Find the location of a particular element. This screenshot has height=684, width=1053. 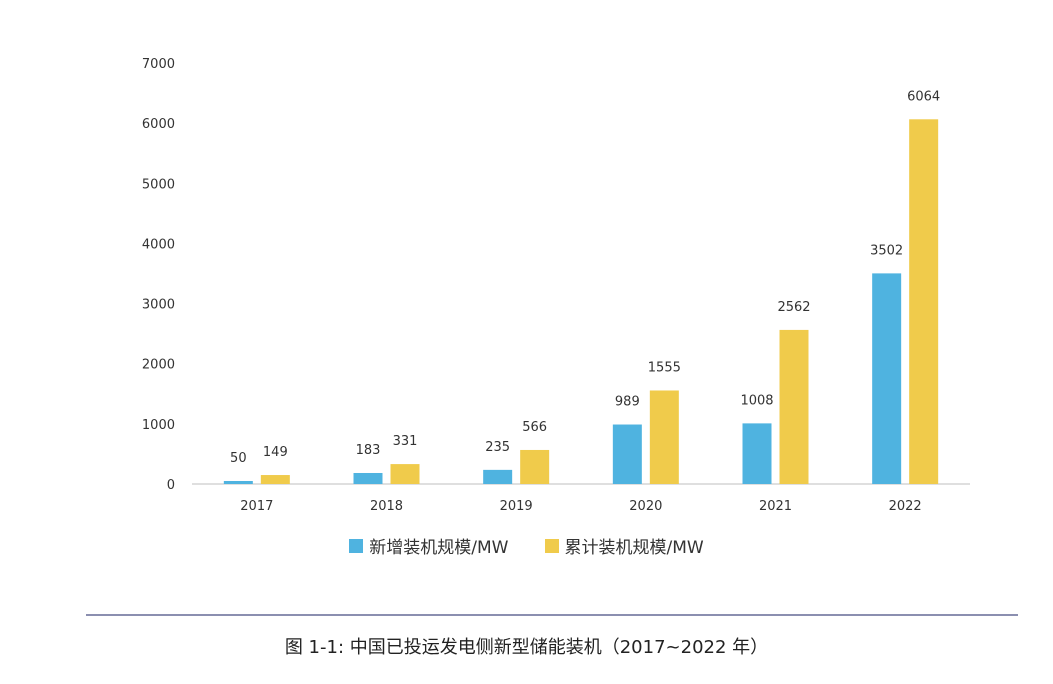

x-tick-label: 2018 is located at coordinates (386, 506).